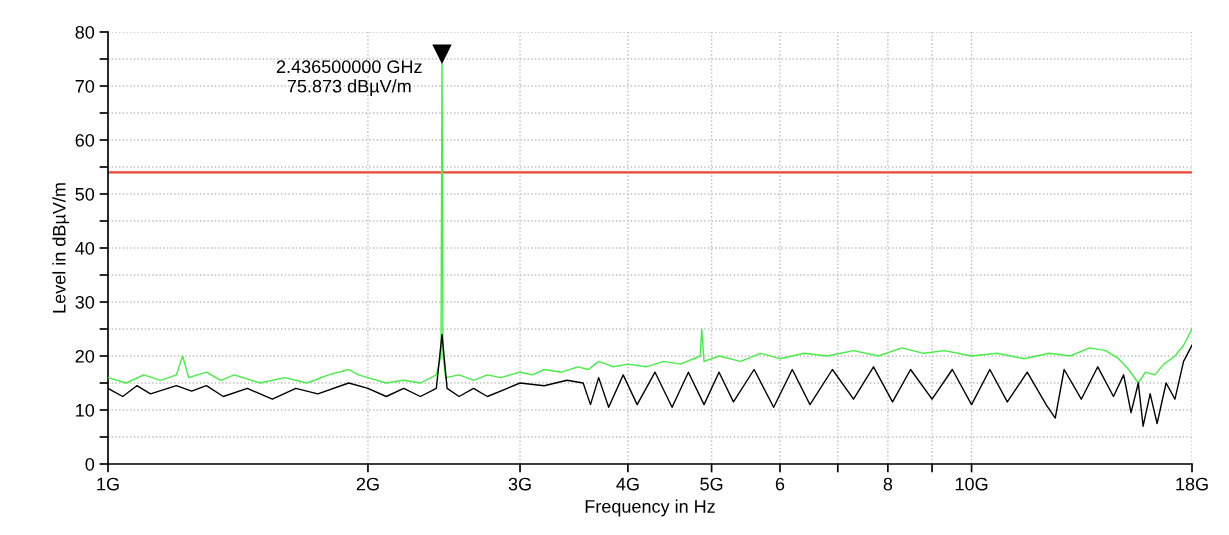 The image size is (1229, 535). Describe the element at coordinates (888, 484) in the screenshot. I see `x-tick-label: 8` at that location.